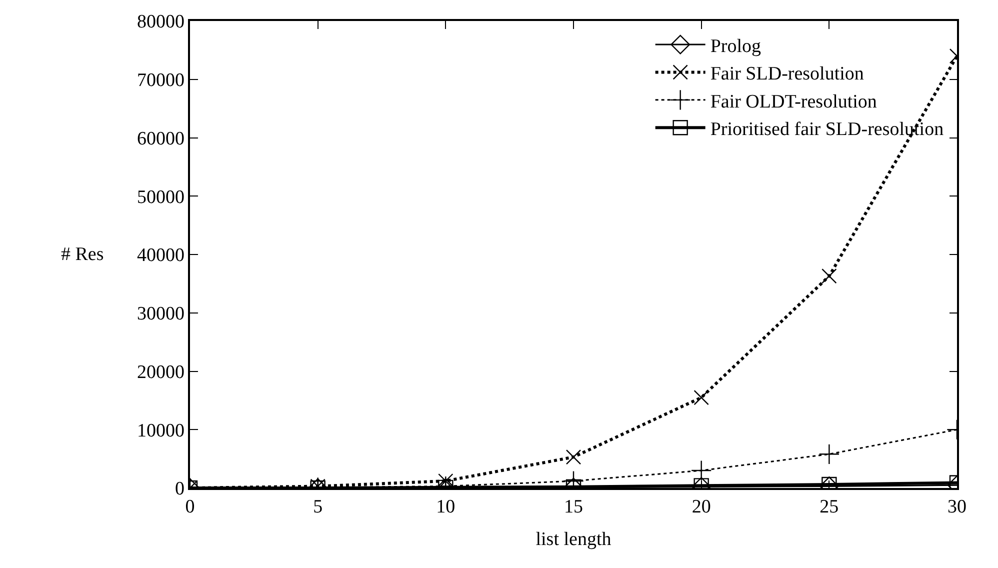 The height and width of the screenshot is (568, 998). I want to click on legend-label: Fair SLD-resolution, so click(787, 74).